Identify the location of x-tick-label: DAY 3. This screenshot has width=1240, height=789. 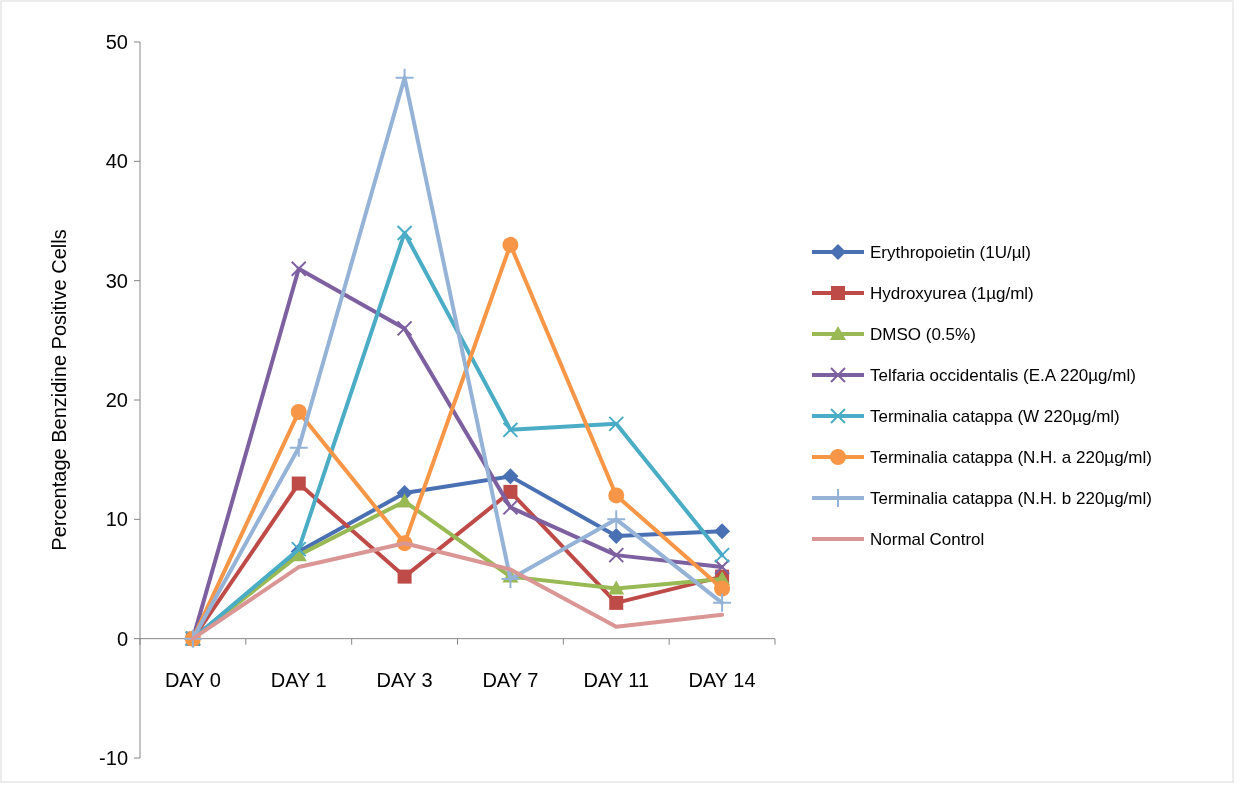
(404, 679).